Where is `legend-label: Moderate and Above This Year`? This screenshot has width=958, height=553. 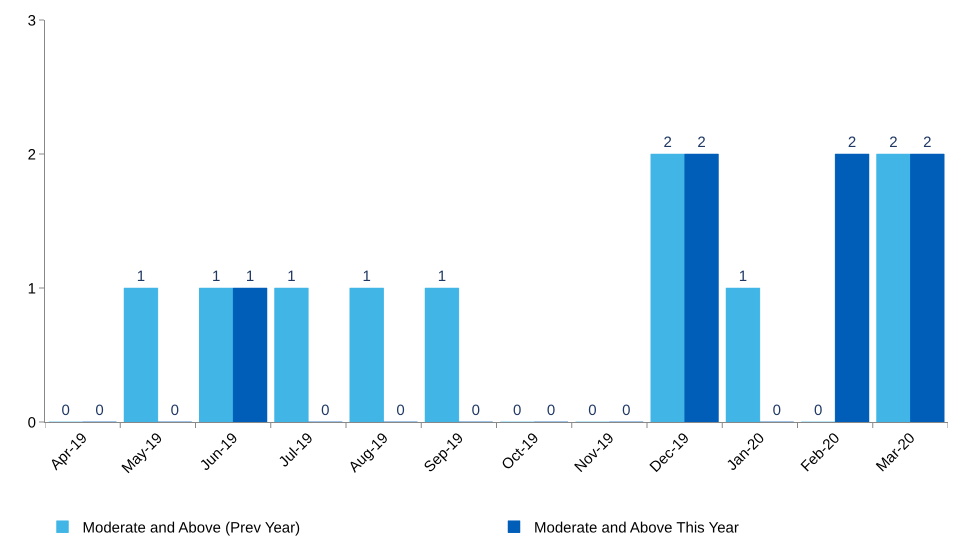 legend-label: Moderate and Above This Year is located at coordinates (636, 528).